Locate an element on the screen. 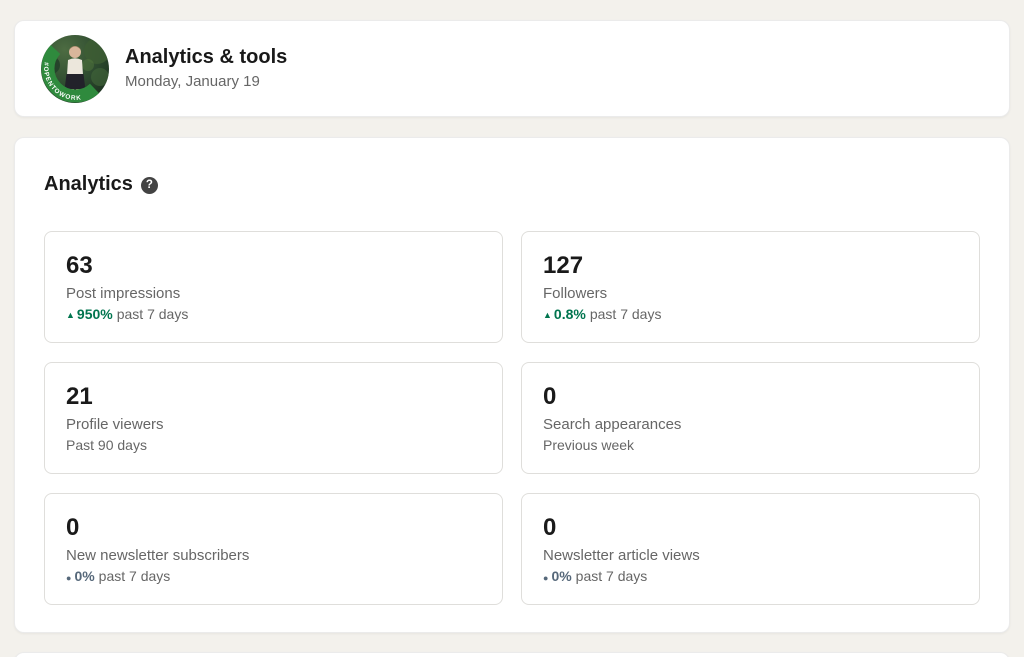 This screenshot has height=657, width=1024. next-section-card is located at coordinates (512, 654).